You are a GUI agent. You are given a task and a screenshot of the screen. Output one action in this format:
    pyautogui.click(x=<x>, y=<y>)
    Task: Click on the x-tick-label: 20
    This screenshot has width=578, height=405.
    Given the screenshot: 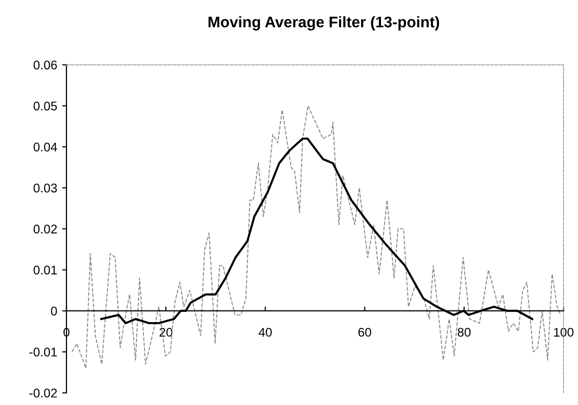 What is the action you would take?
    pyautogui.click(x=166, y=332)
    